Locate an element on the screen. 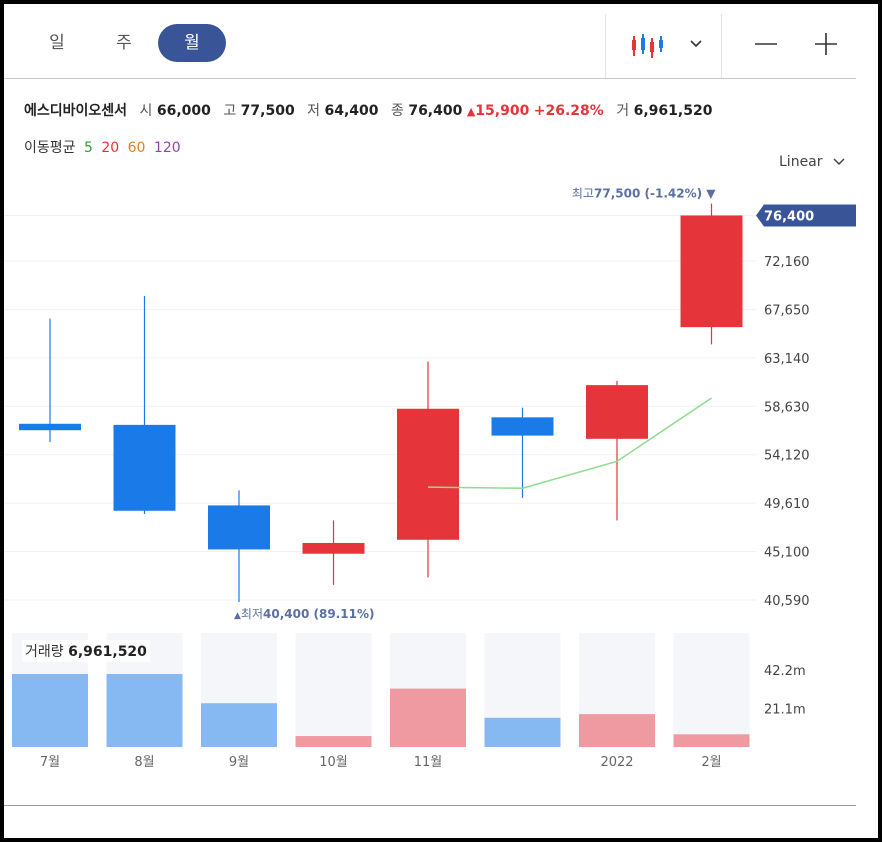  low-annotation: ▲최저40,400 (89.11%) is located at coordinates (304, 614).